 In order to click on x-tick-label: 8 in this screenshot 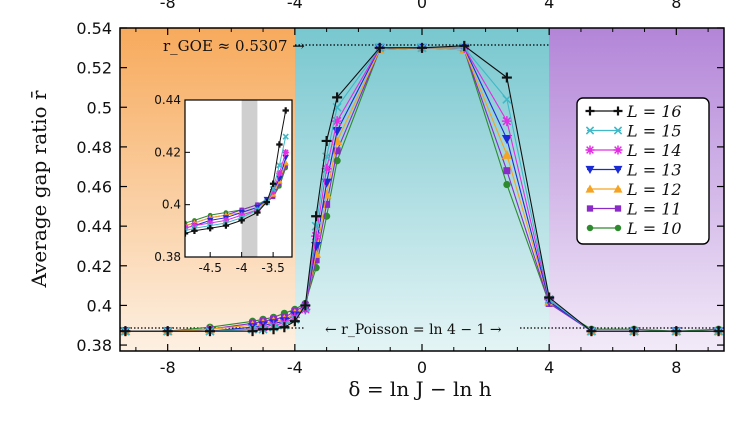, I will do `click(676, 367)`.